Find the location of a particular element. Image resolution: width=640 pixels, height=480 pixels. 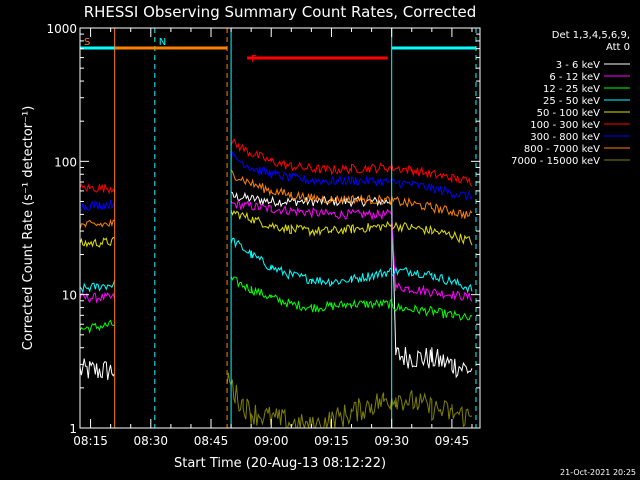

legend-header-line: Att 0 is located at coordinates (618, 47).